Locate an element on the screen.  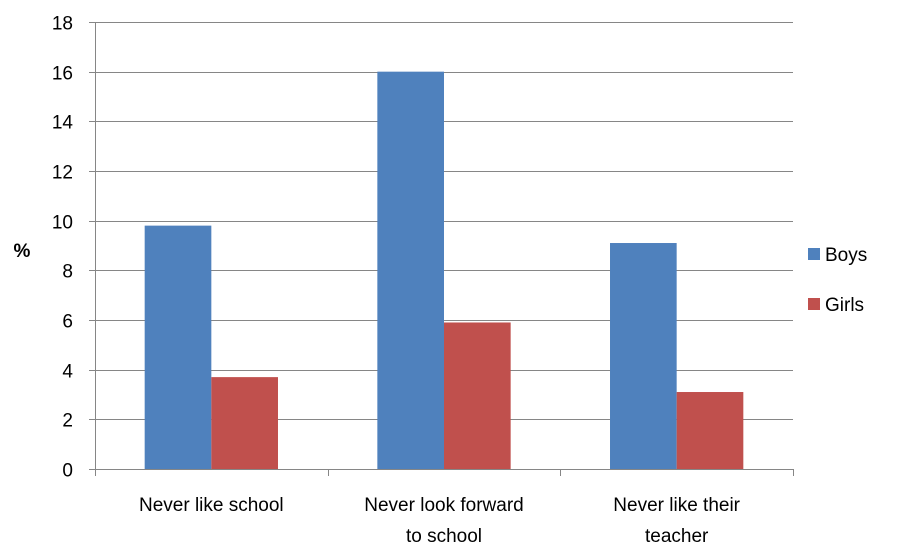
y-tick-label: 10 is located at coordinates (62, 223).